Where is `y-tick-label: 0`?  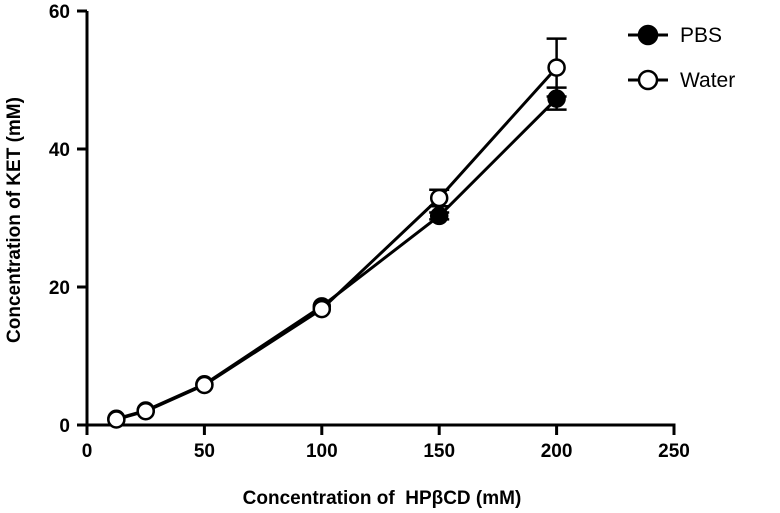 y-tick-label: 0 is located at coordinates (64, 426).